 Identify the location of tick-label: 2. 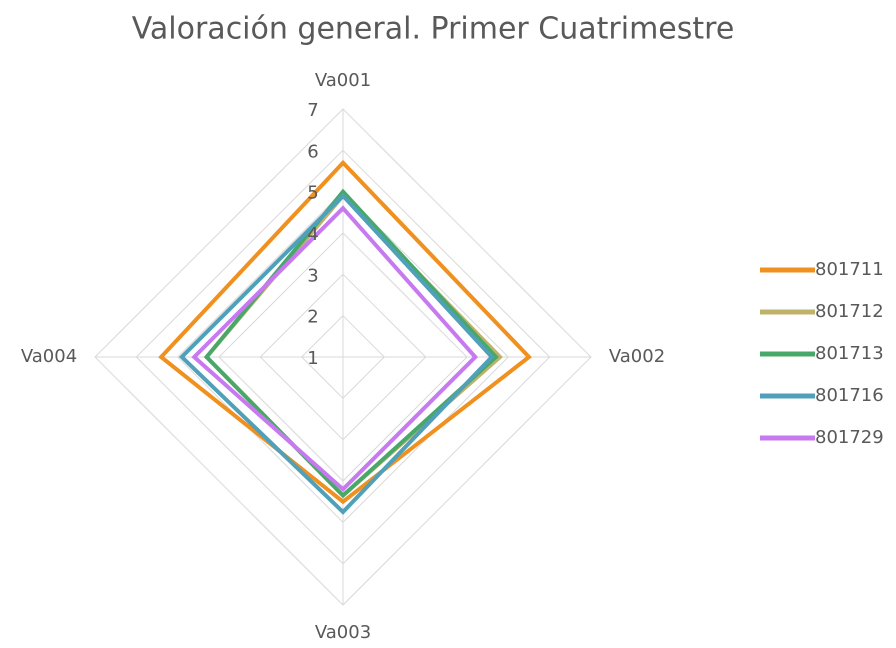
(312, 317).